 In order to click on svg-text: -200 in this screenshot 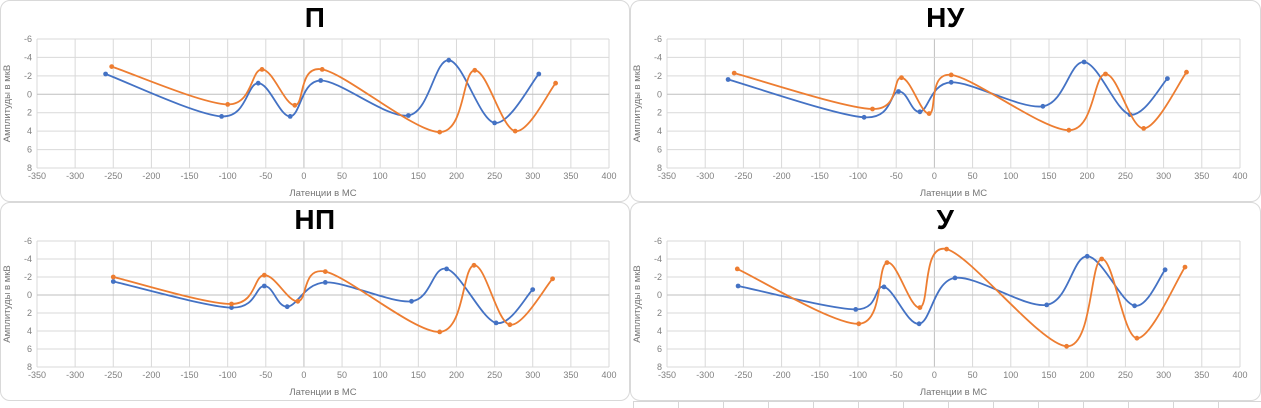, I will do `click(151, 176)`.